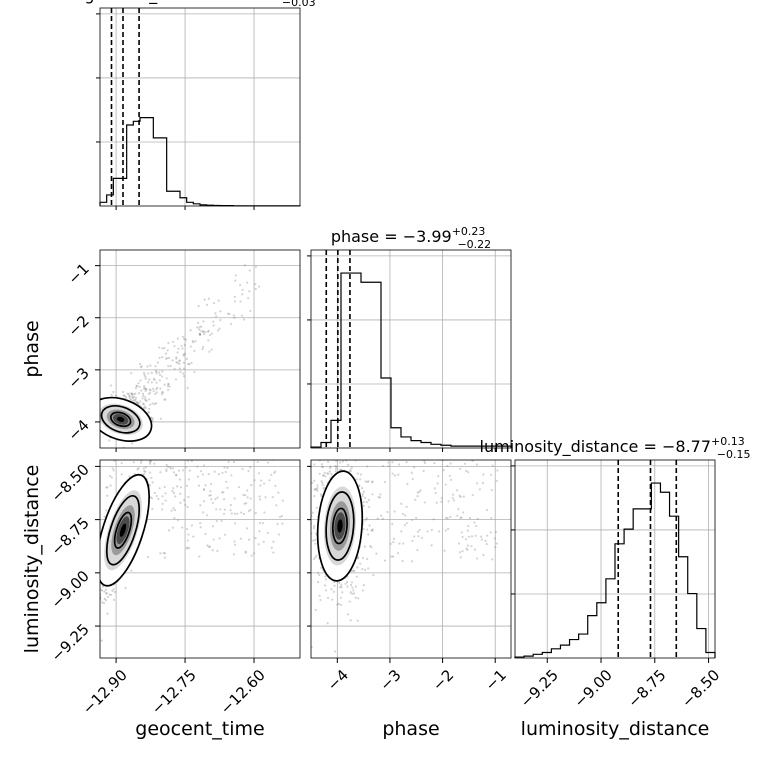  I want to click on panel-frame, so click(411, 559).